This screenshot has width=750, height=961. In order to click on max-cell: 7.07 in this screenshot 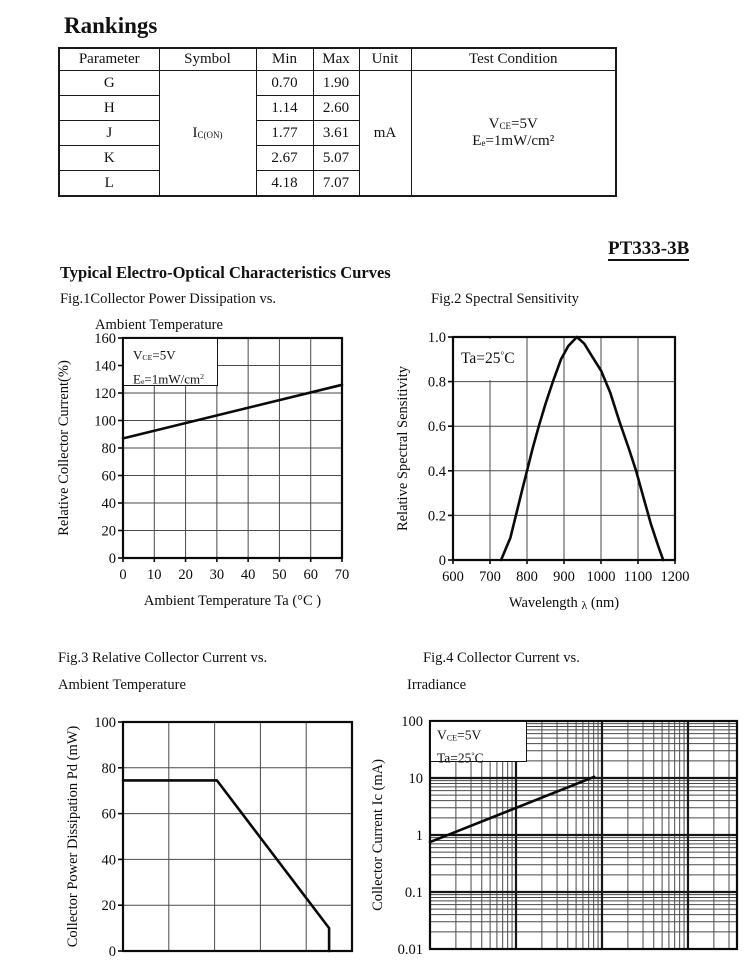, I will do `click(336, 183)`.